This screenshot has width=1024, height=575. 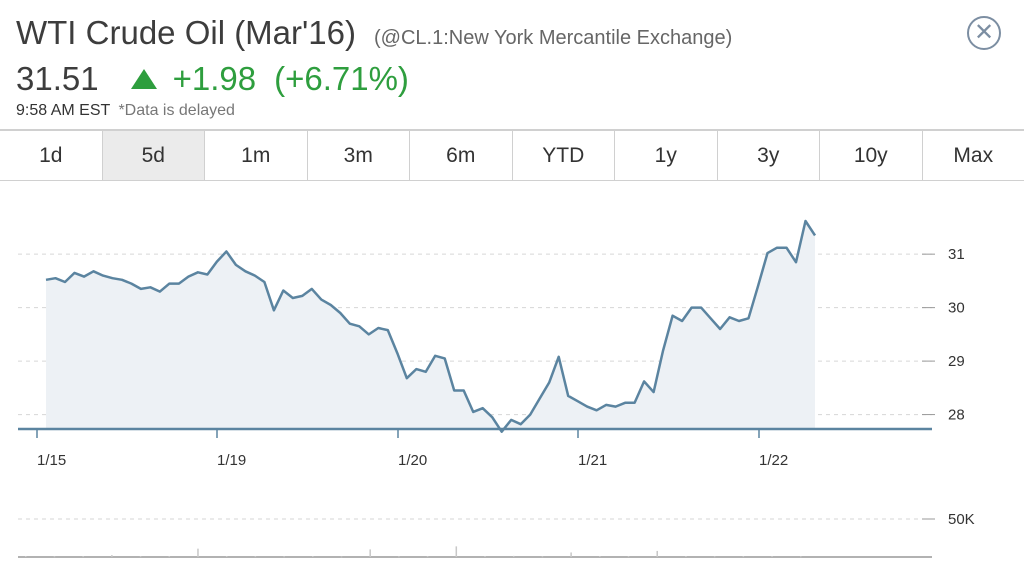 I want to click on range-tabs: 1d 5d 1m 3m 6m YTD 1y 3y 10y Max, so click(x=512, y=155).